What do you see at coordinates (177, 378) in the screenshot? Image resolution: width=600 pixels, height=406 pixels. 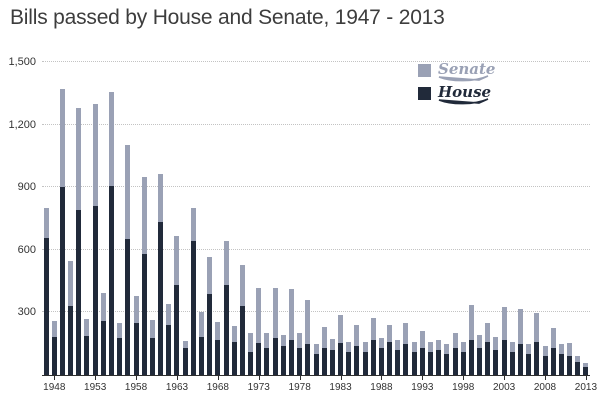 I see `x-tick-mark-1963` at bounding box center [177, 378].